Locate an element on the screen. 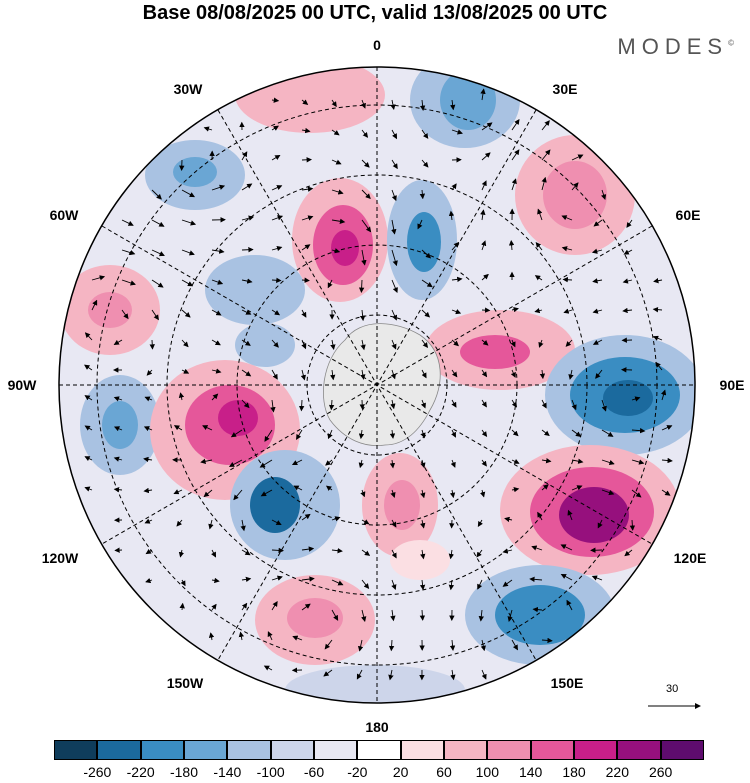  reference-vector-label: 30 is located at coordinates (672, 689).